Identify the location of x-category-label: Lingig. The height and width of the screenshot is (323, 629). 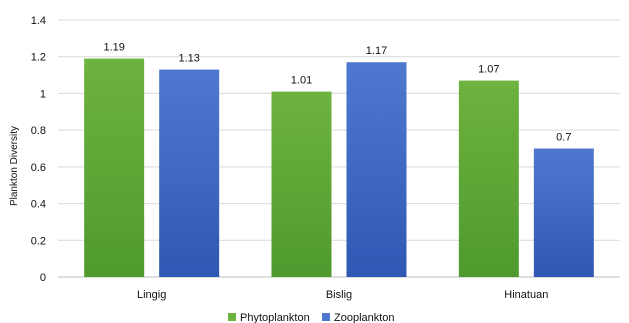
(151, 295).